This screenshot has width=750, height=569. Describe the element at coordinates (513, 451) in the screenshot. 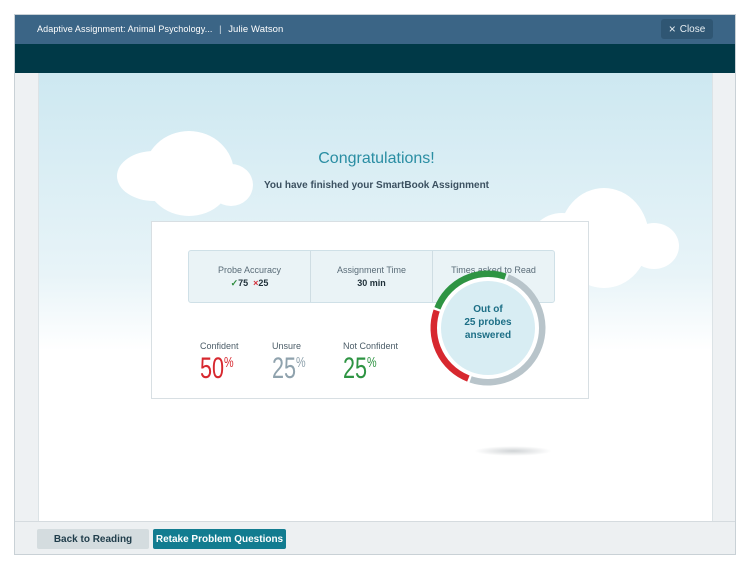

I see `donut-shadow` at that location.